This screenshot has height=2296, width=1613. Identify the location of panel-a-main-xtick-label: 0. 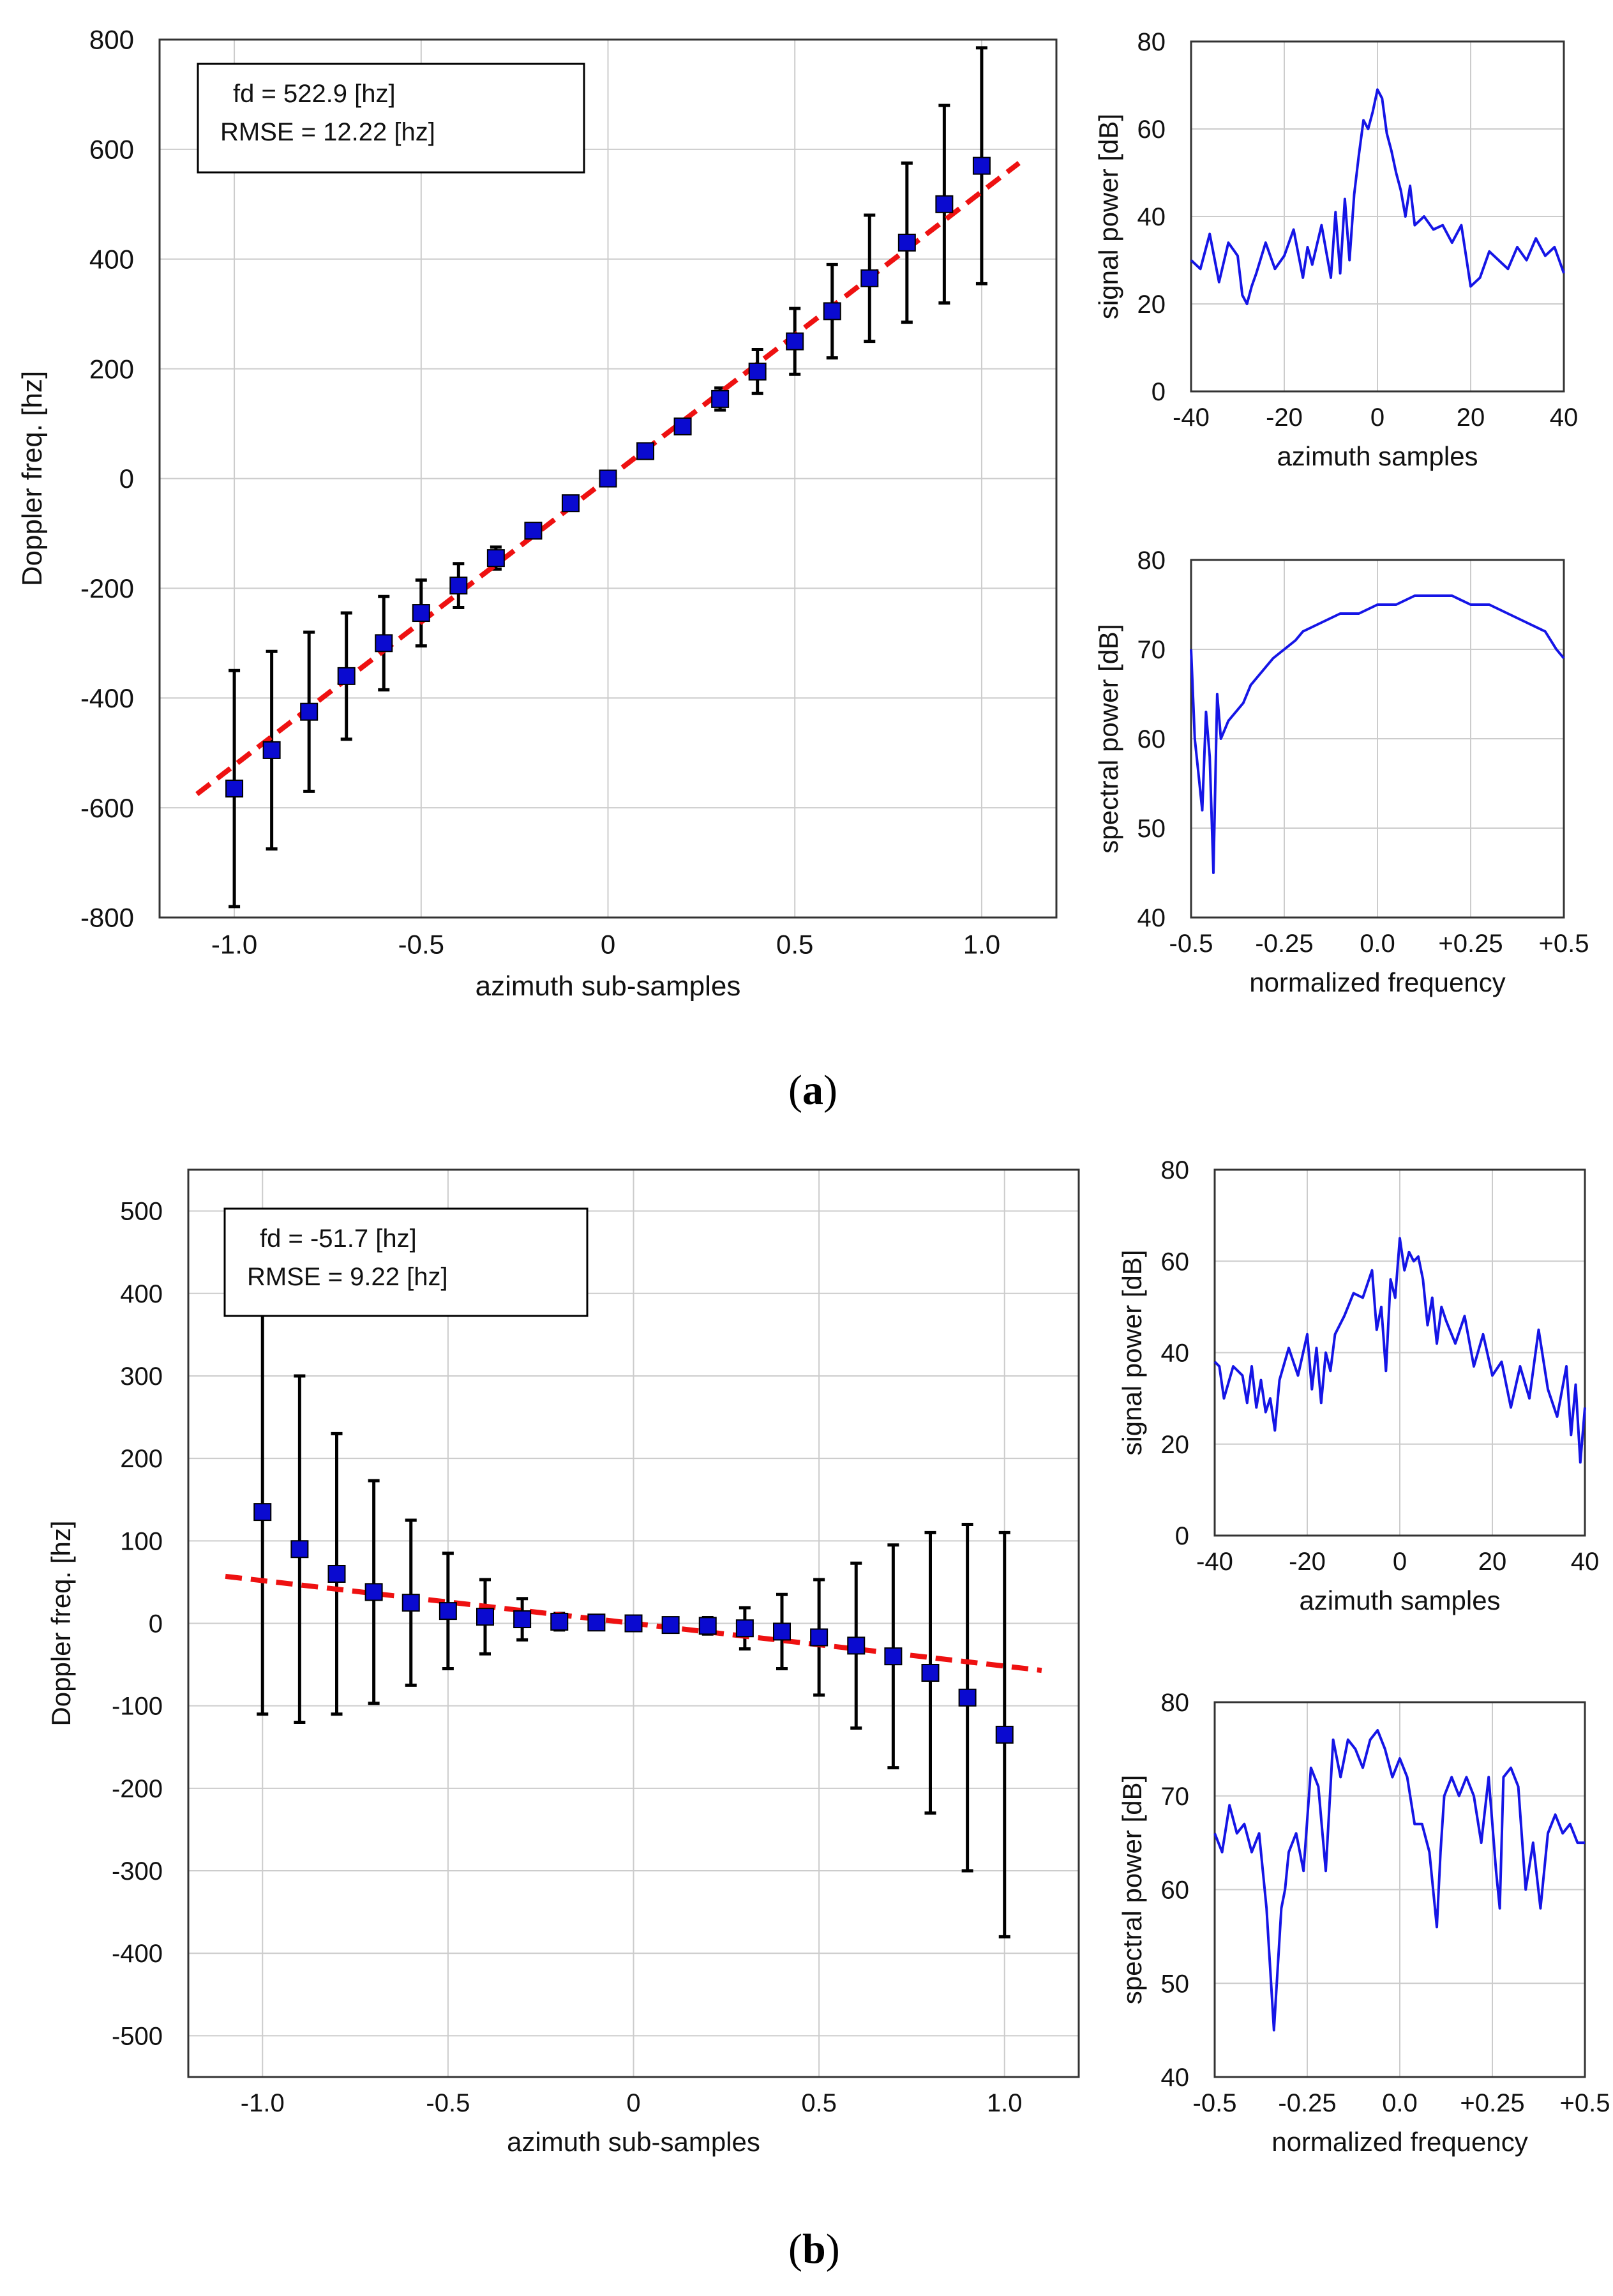
(608, 945).